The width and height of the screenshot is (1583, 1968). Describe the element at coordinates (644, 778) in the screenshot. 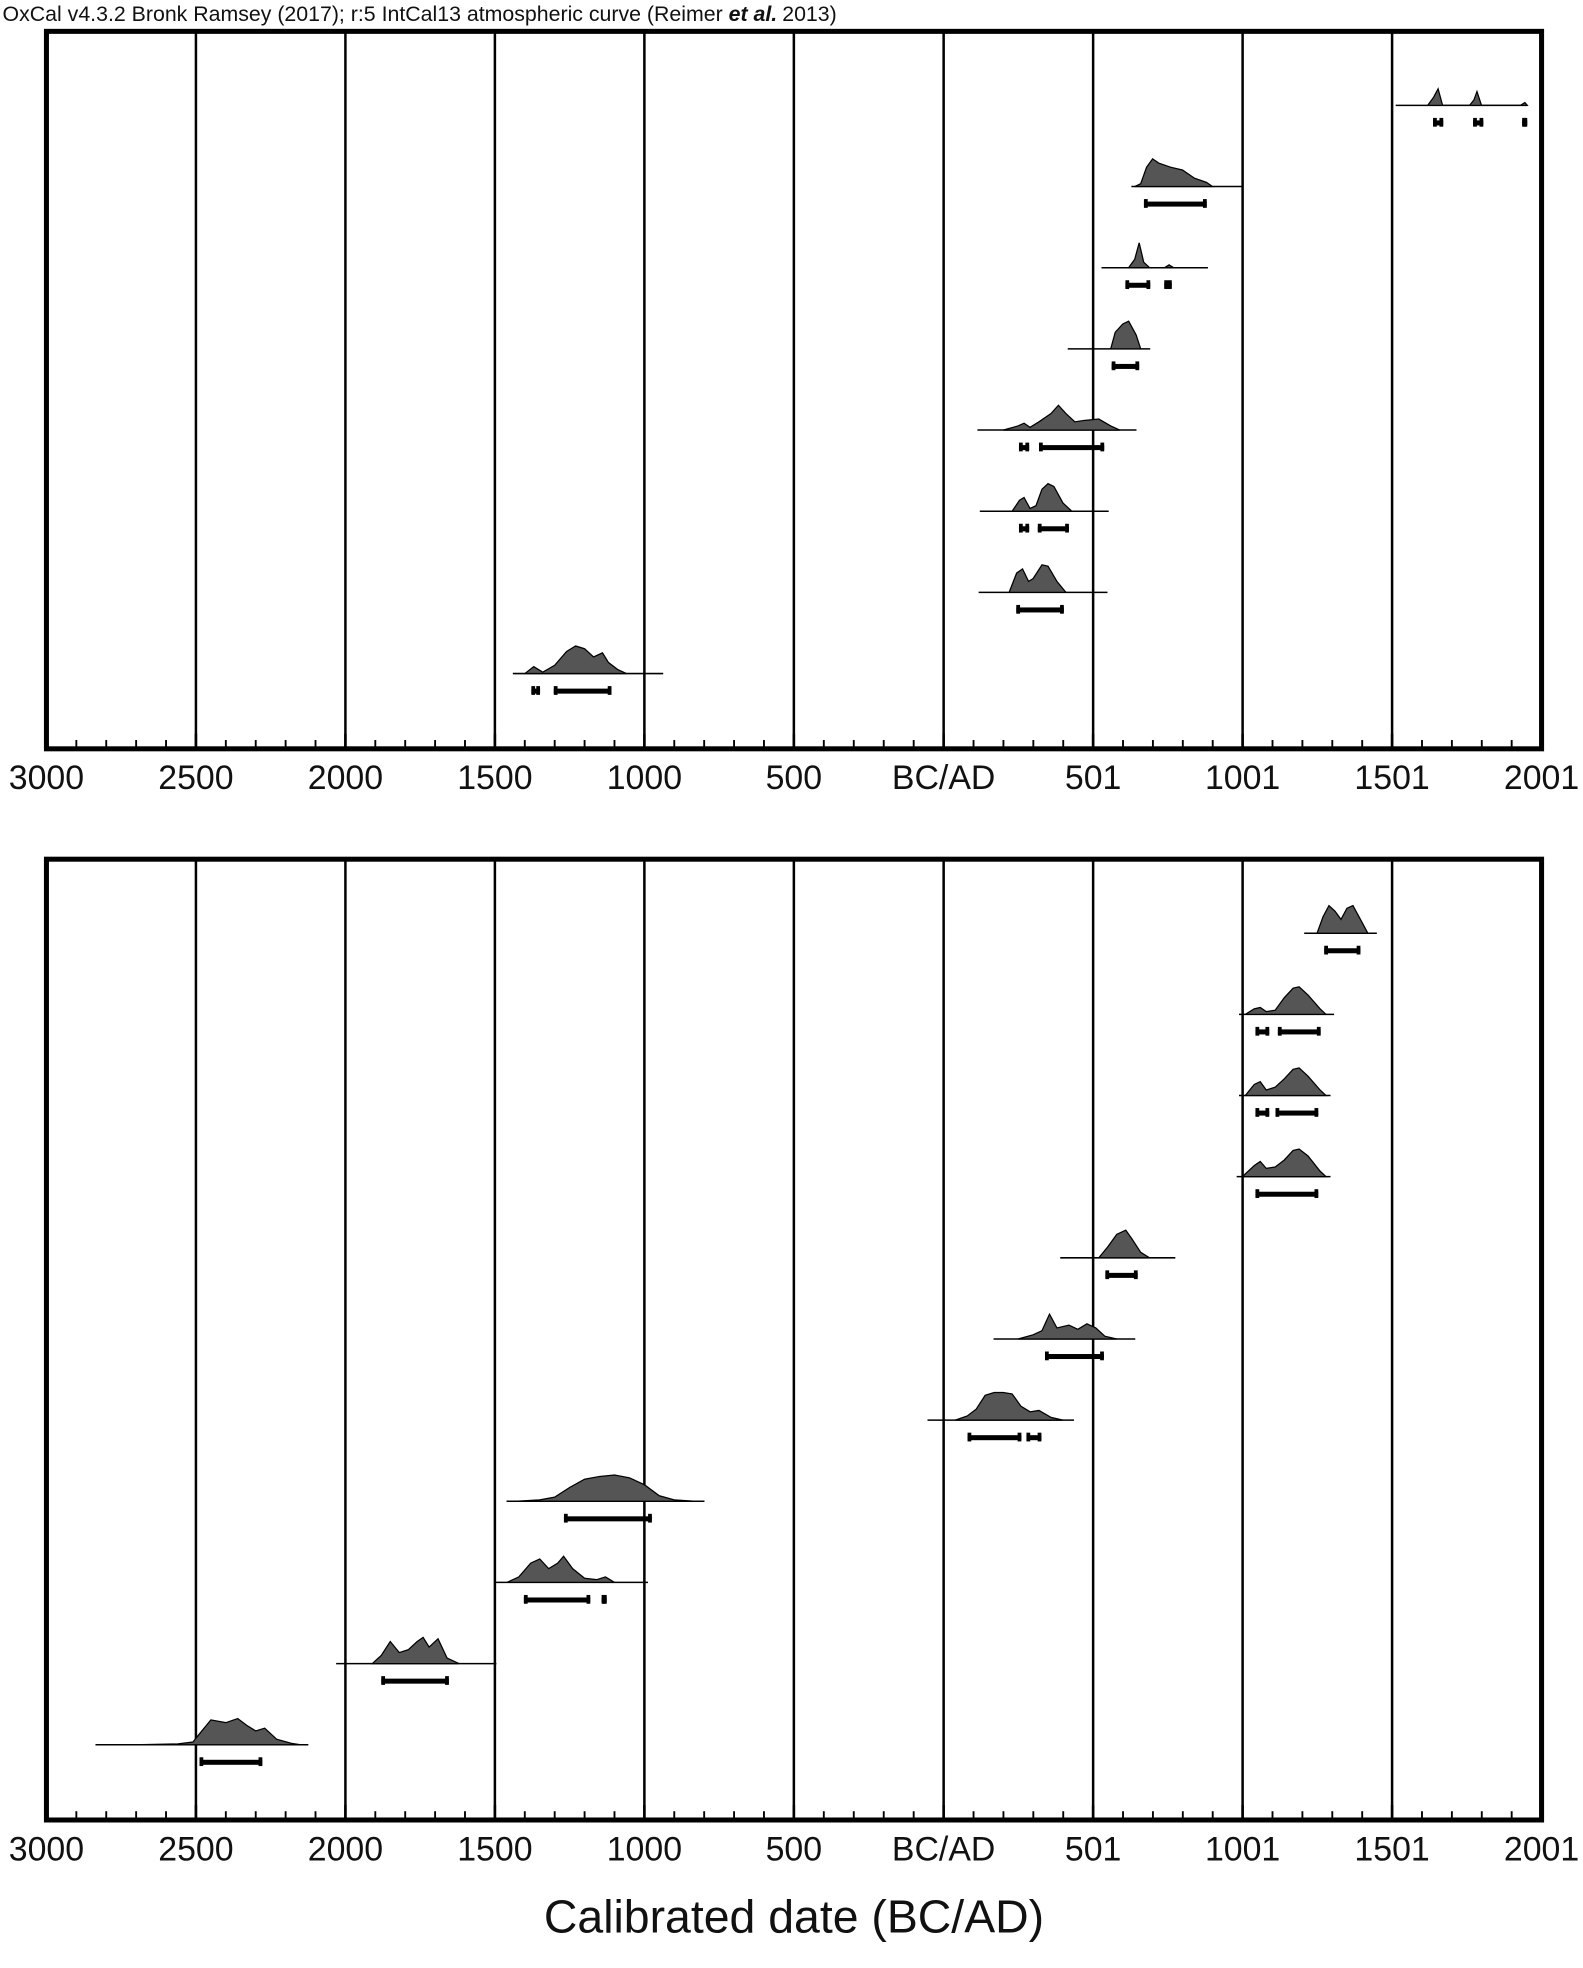

I see `x-tick-label: 1000` at that location.